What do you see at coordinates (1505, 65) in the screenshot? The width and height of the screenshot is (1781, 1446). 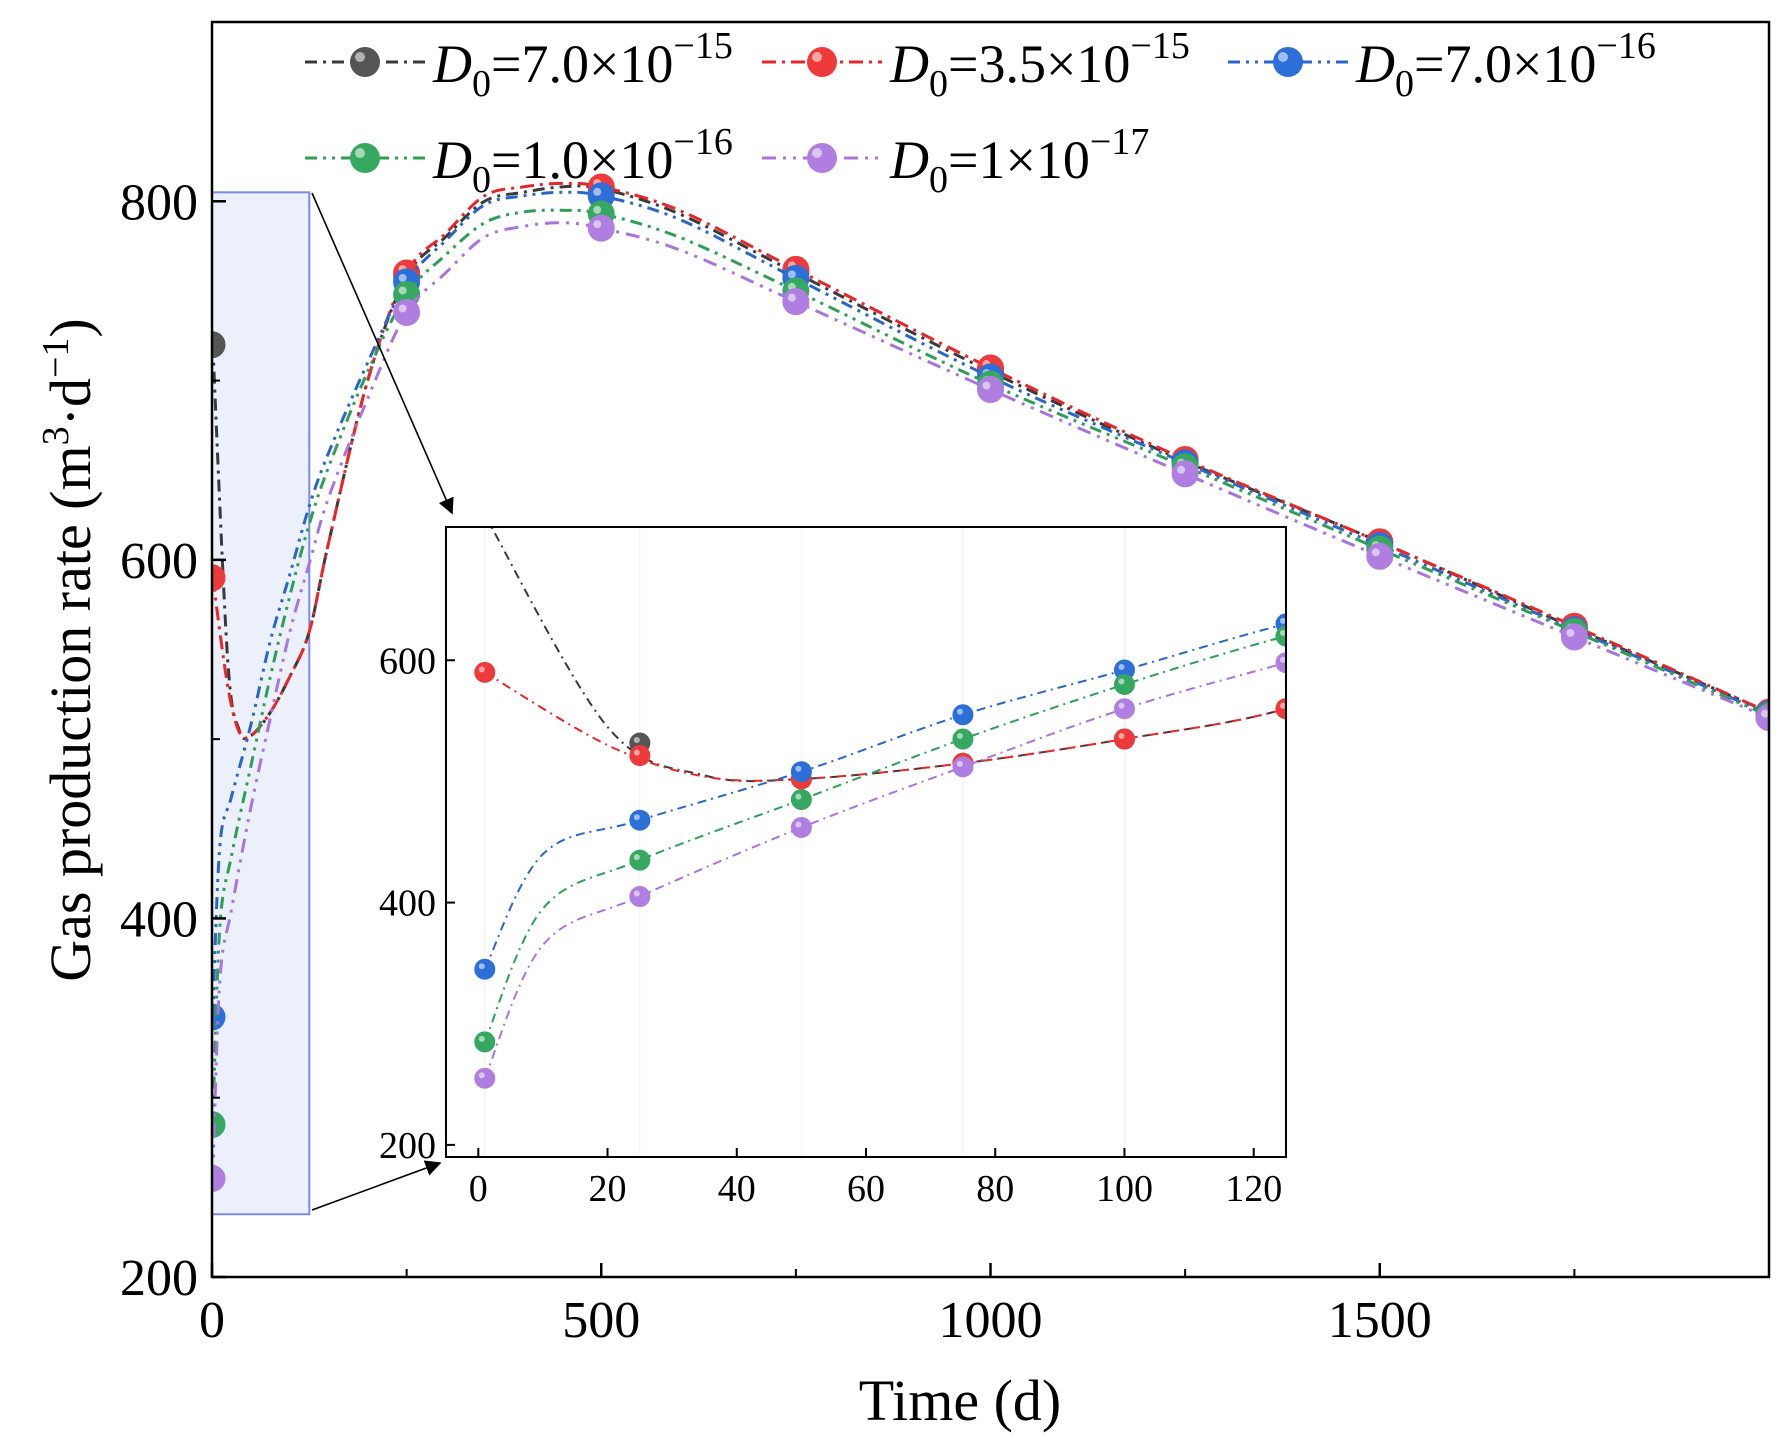 I see `legend-label-2: D0=7.0×10−16` at bounding box center [1505, 65].